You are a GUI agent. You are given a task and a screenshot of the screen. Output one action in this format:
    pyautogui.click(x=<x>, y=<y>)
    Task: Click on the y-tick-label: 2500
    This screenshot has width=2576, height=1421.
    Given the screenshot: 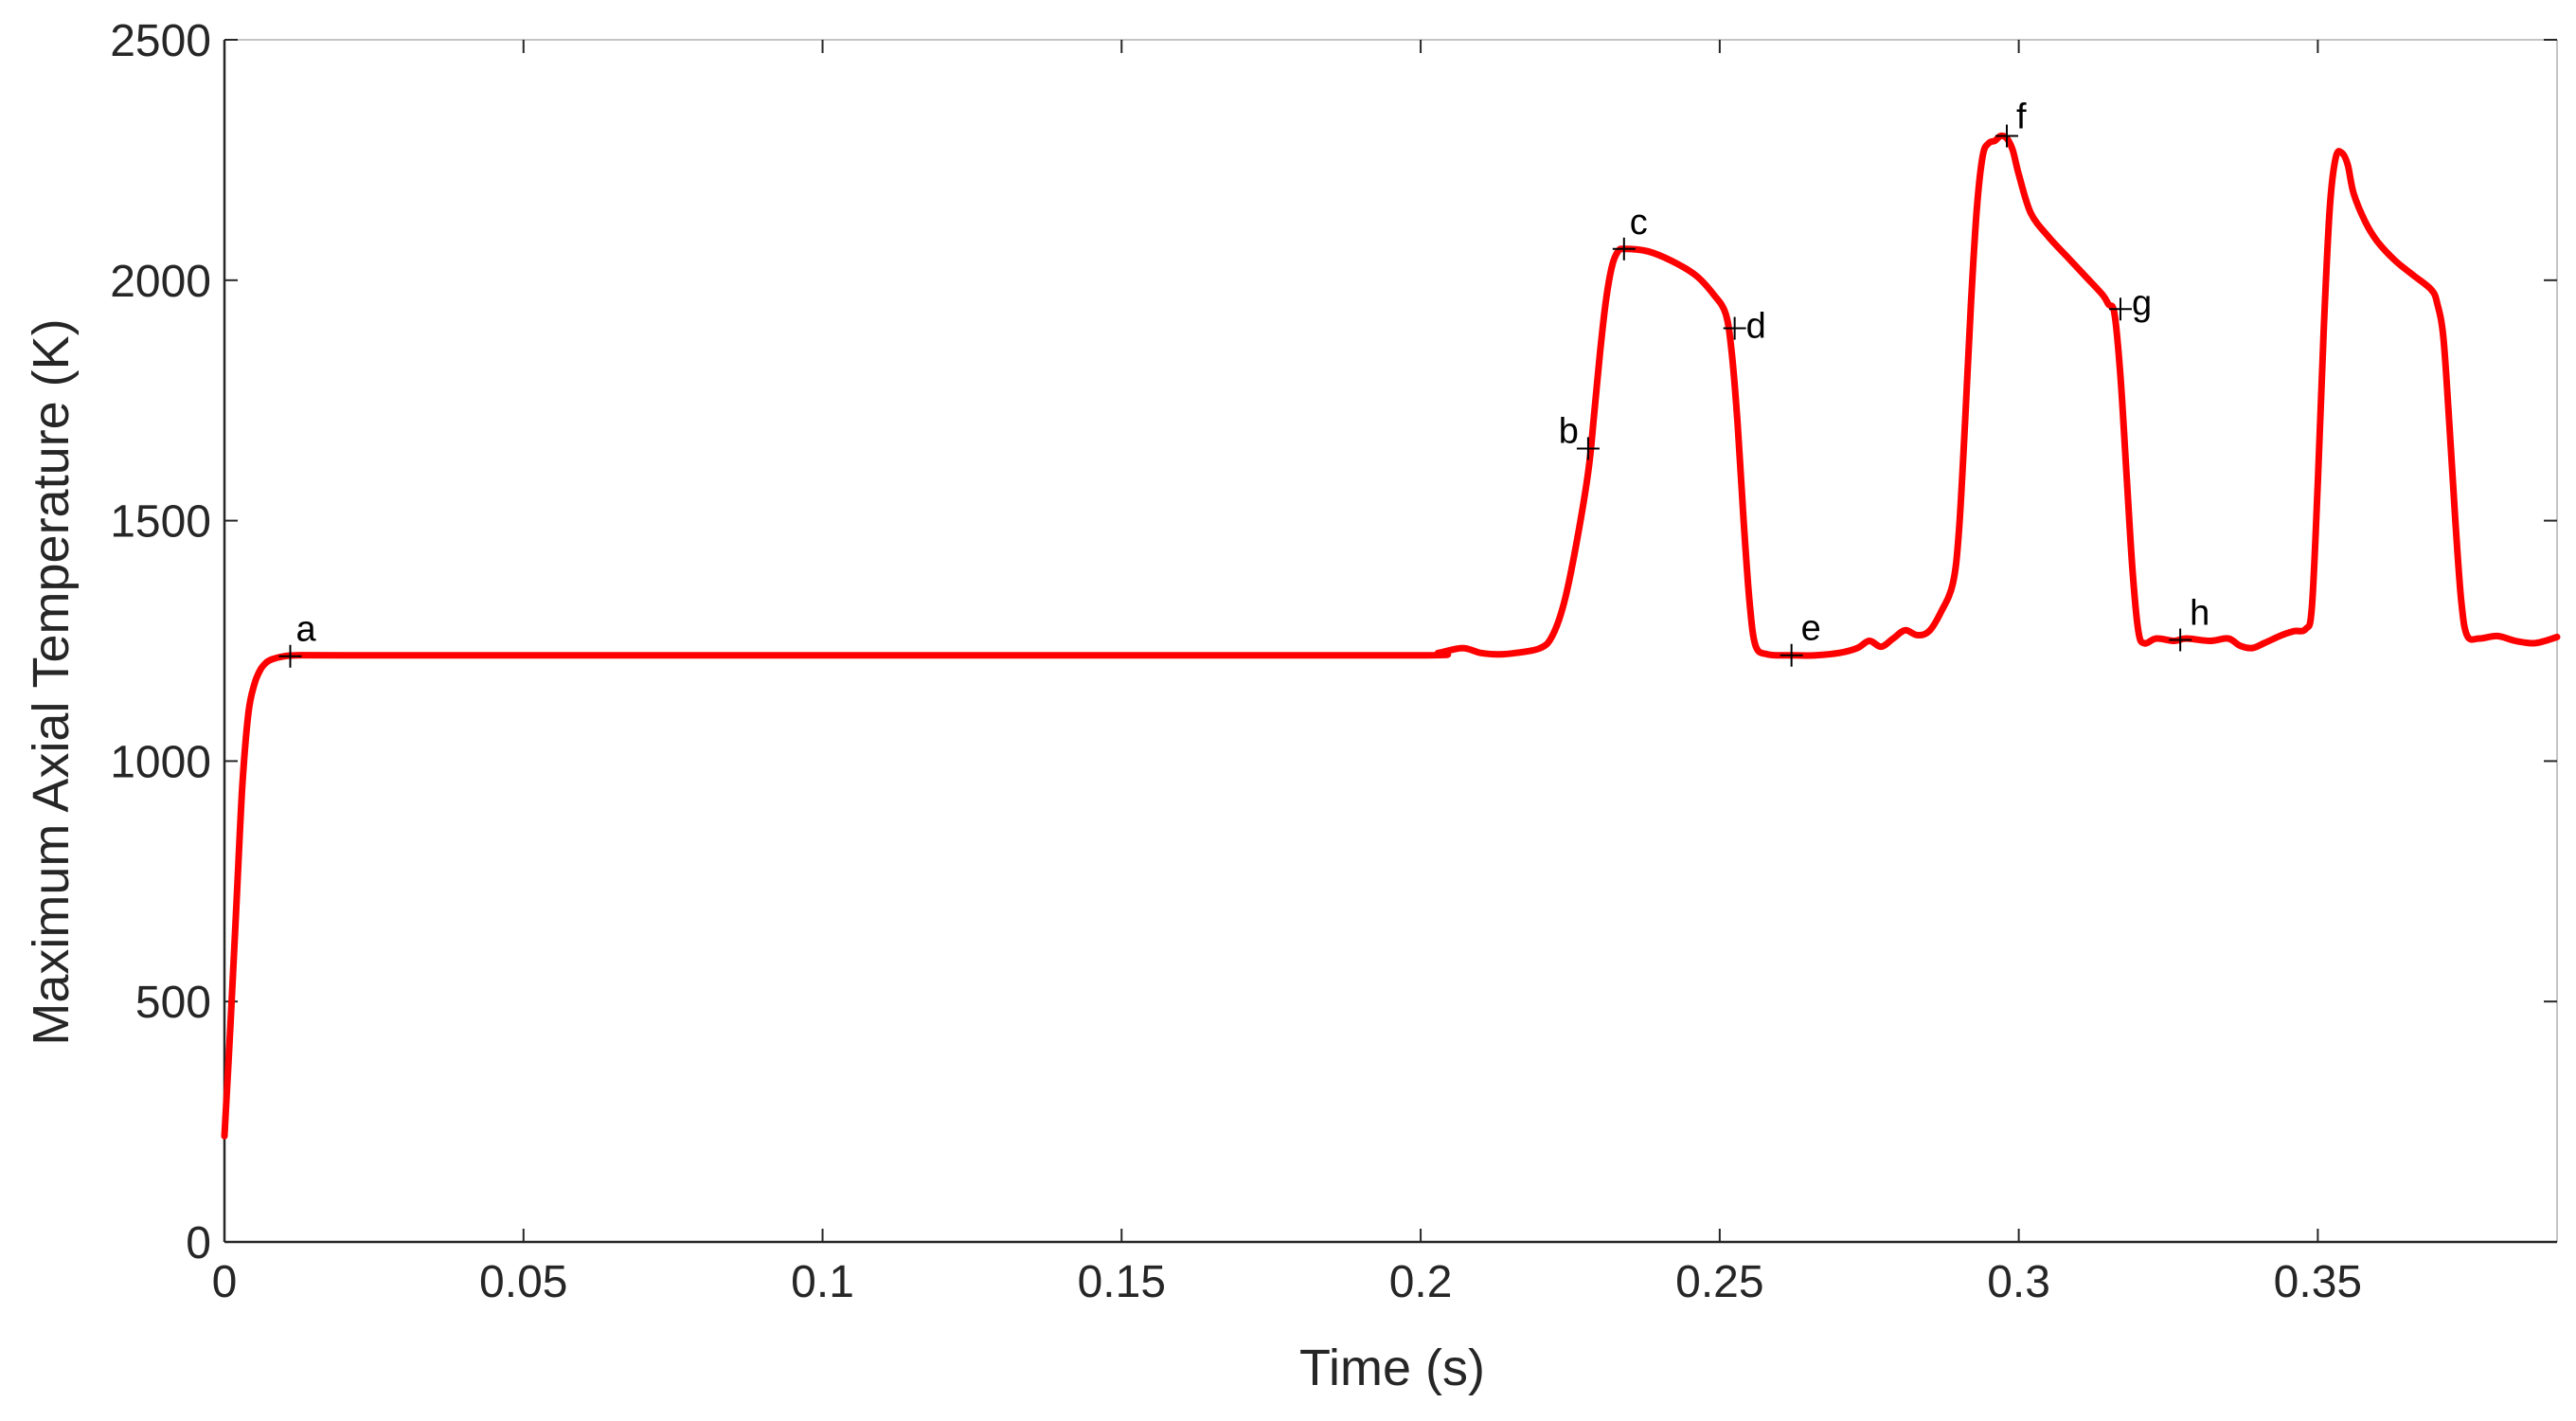 What is the action you would take?
    pyautogui.click(x=160, y=41)
    